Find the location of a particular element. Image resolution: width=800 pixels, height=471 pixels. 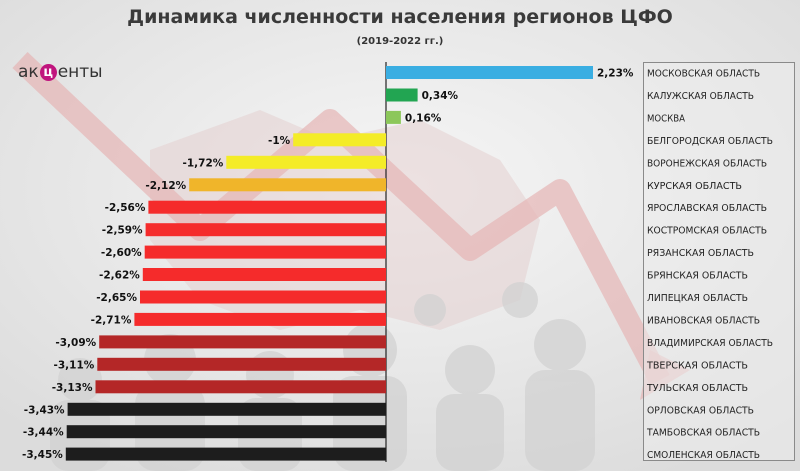

bar-value-label-18: -3,45% is located at coordinates (42, 455).